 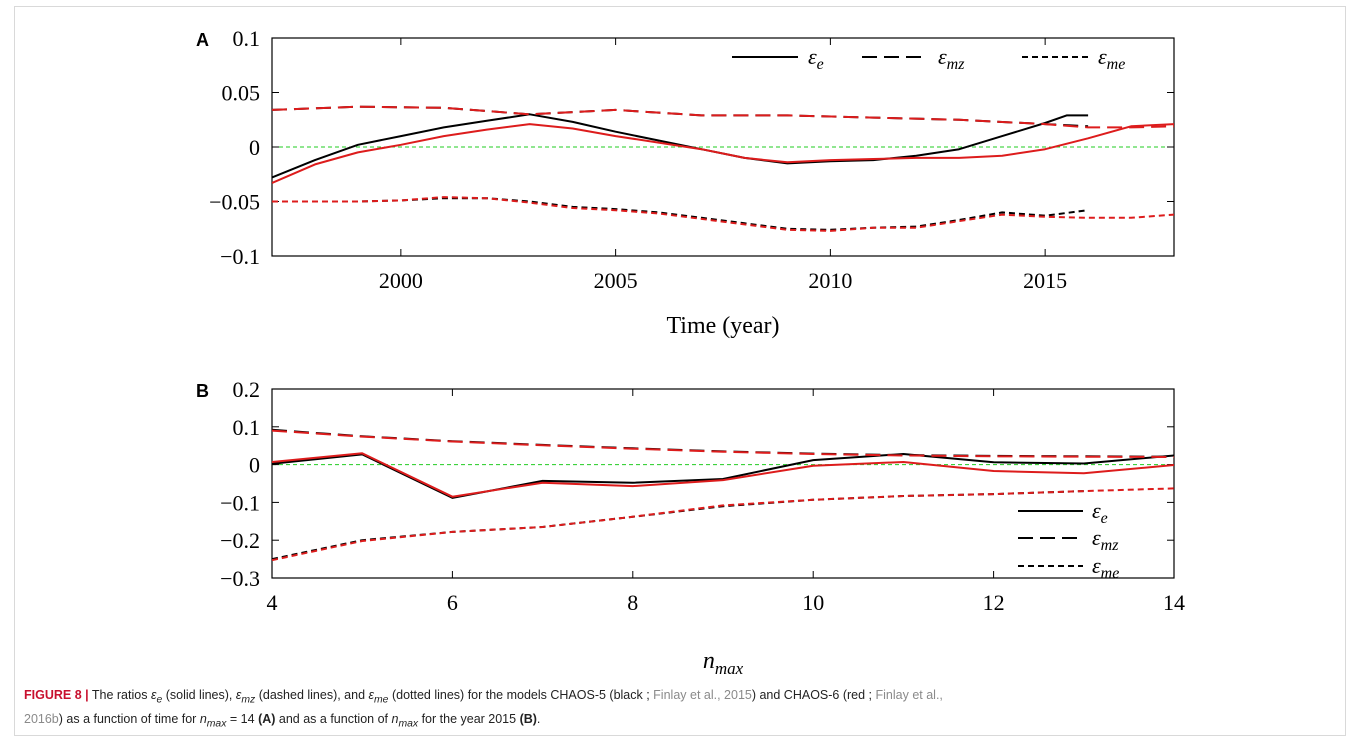 I want to click on x-tick-label: 14, so click(x=1174, y=602).